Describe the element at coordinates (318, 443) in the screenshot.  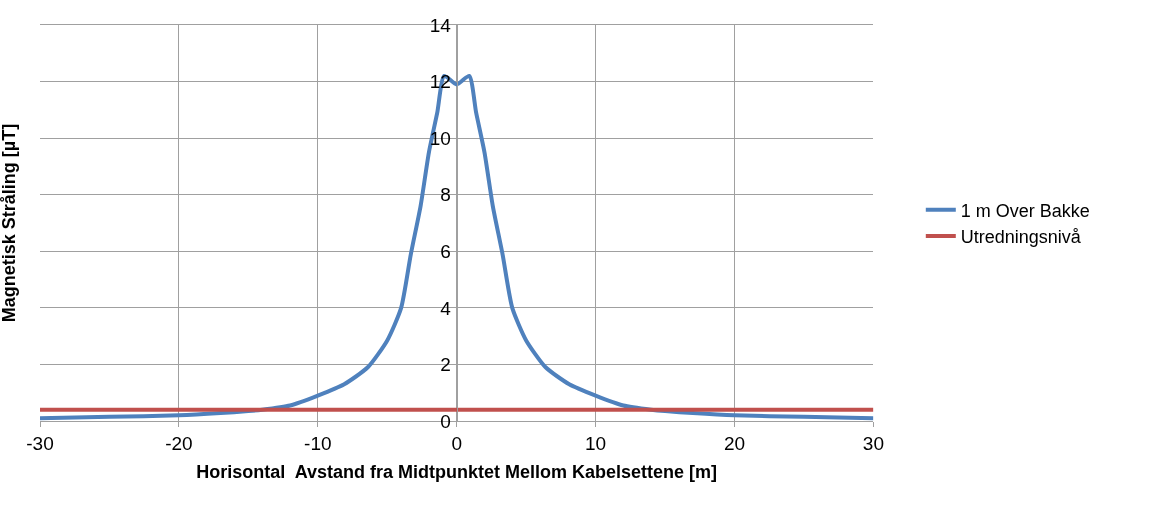
I see `x-tick-label: -10` at that location.